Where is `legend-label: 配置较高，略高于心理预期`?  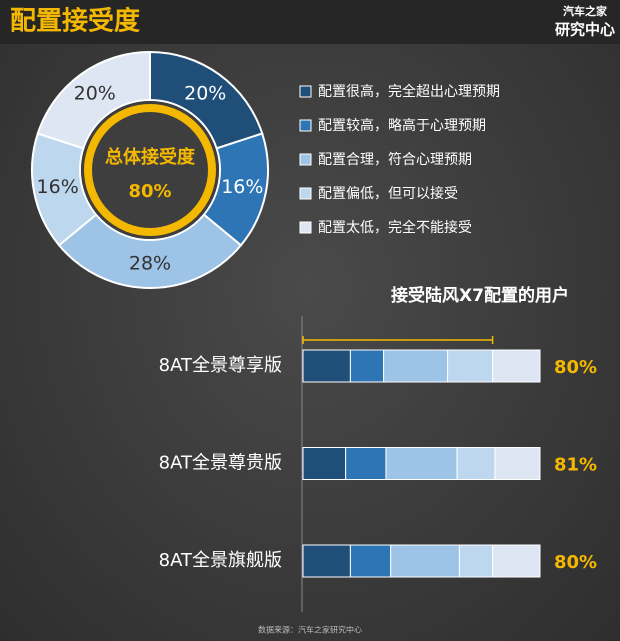 legend-label: 配置较高，略高于心理预期 is located at coordinates (402, 125).